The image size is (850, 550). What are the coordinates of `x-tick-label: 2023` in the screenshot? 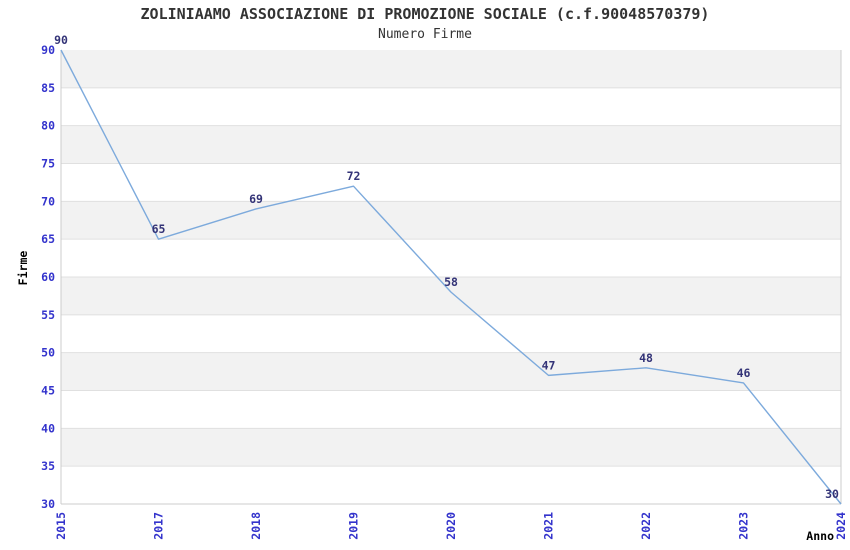 It's located at (744, 526).